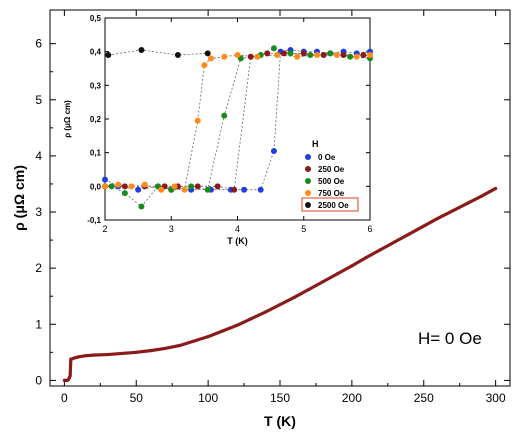 The image size is (525, 443). What do you see at coordinates (104, 229) in the screenshot?
I see `inset-x-tick-label: 2` at bounding box center [104, 229].